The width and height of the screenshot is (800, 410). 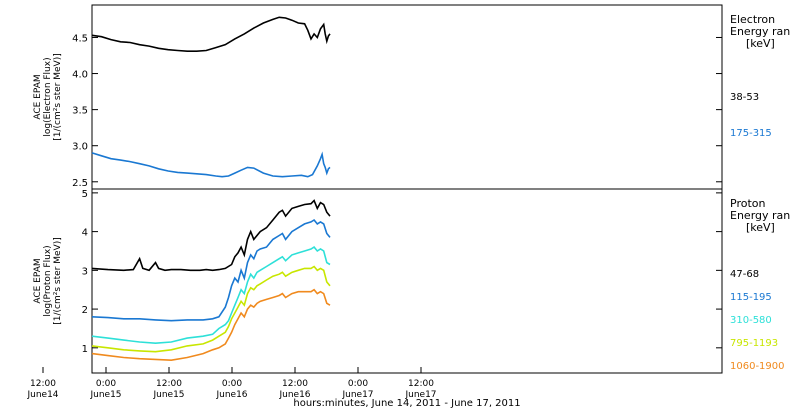 I want to click on y-tick-label: 3.5, so click(x=80, y=111).